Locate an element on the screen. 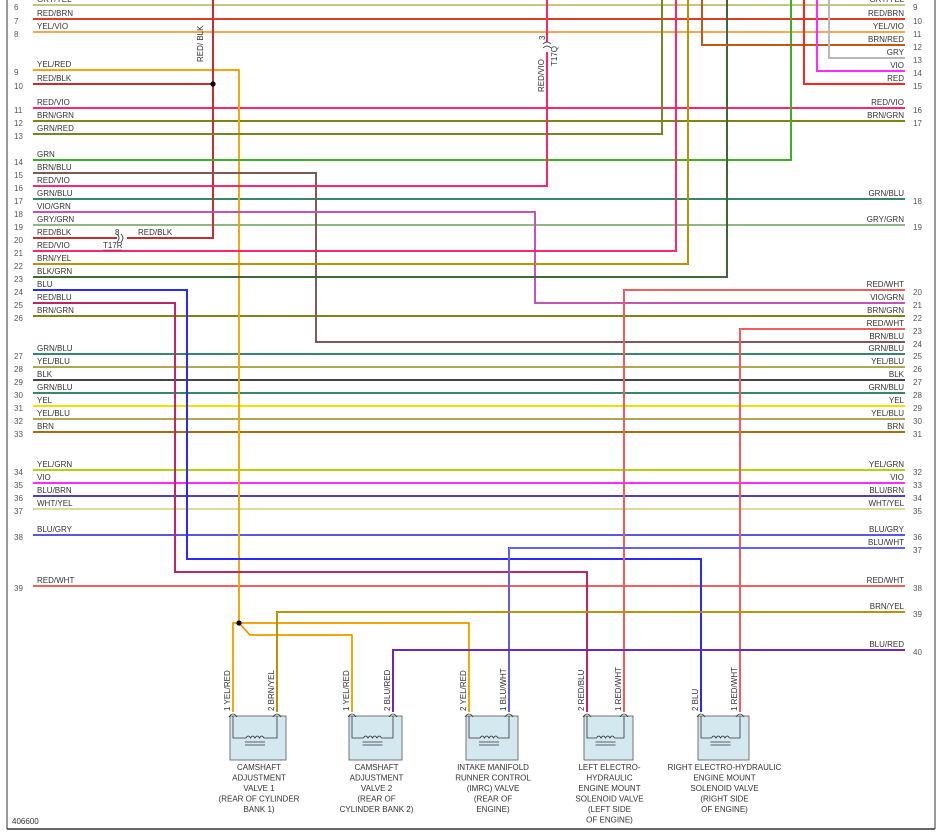 Image resolution: width=944 pixels, height=837 pixels. diagram-id: 406600 is located at coordinates (25, 821).